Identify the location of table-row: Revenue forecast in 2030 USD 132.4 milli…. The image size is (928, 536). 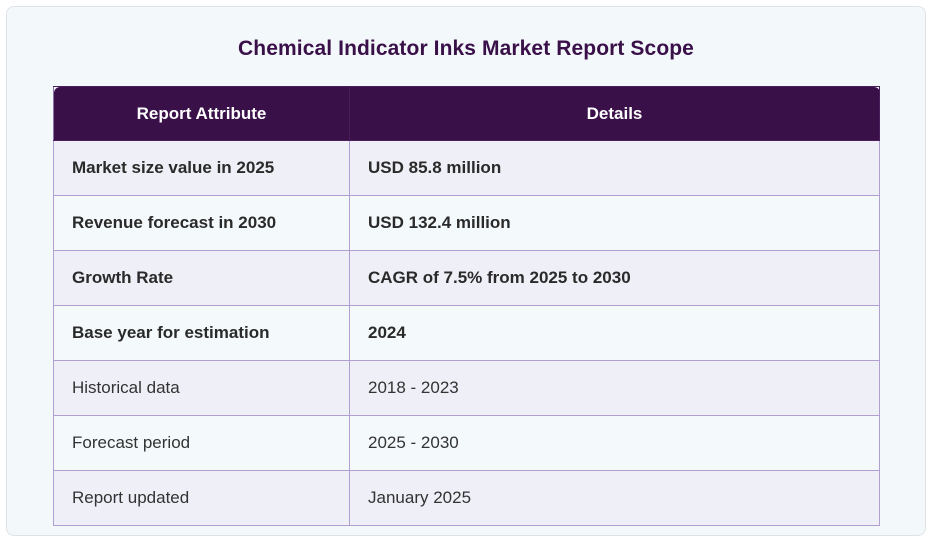
(466, 223).